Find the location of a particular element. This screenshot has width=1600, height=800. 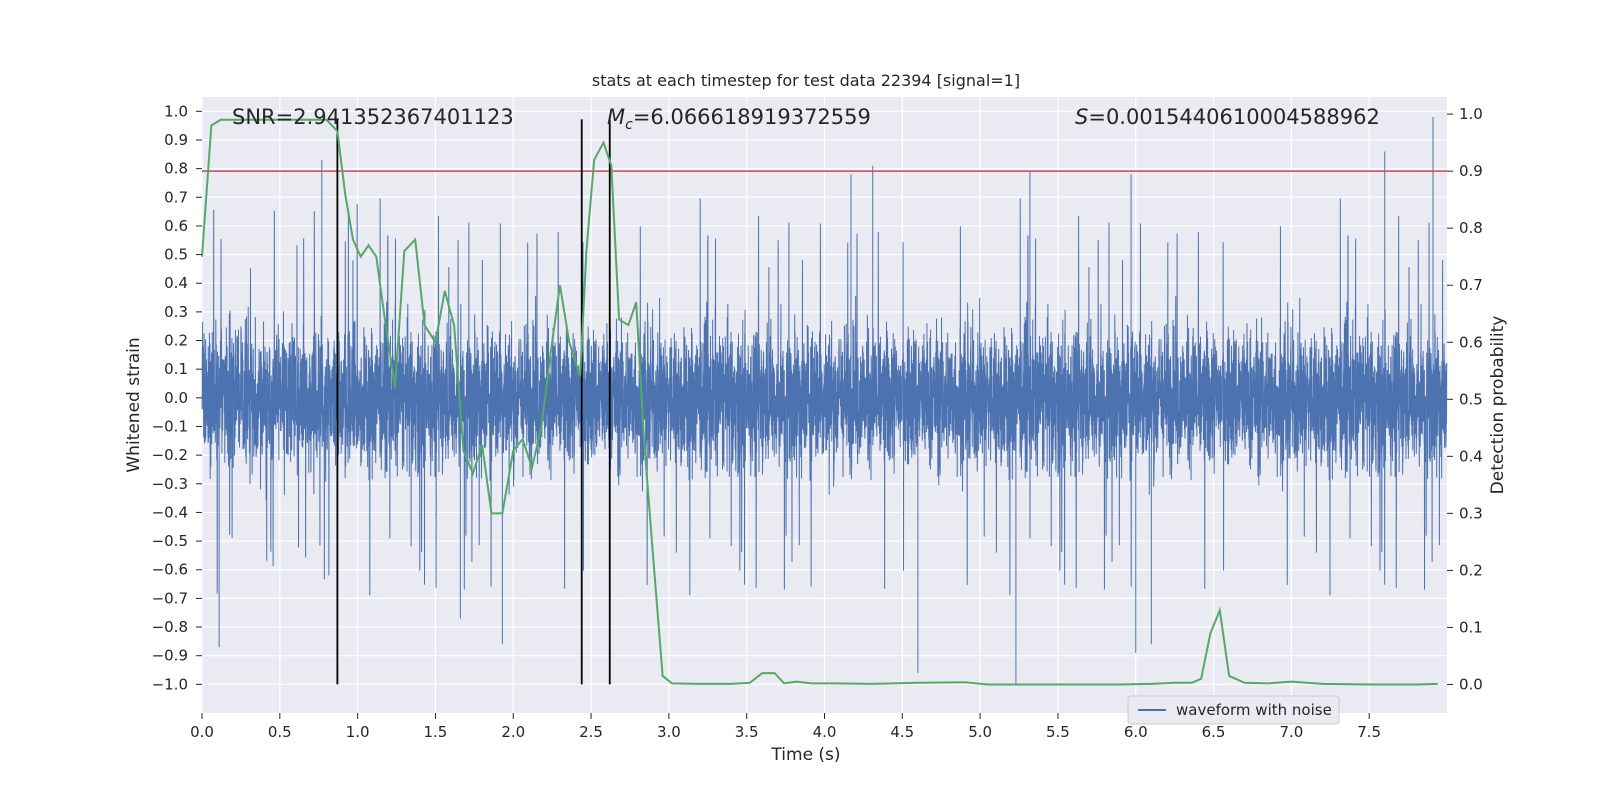

chirp-mass-subscript: c is located at coordinates (629, 125).